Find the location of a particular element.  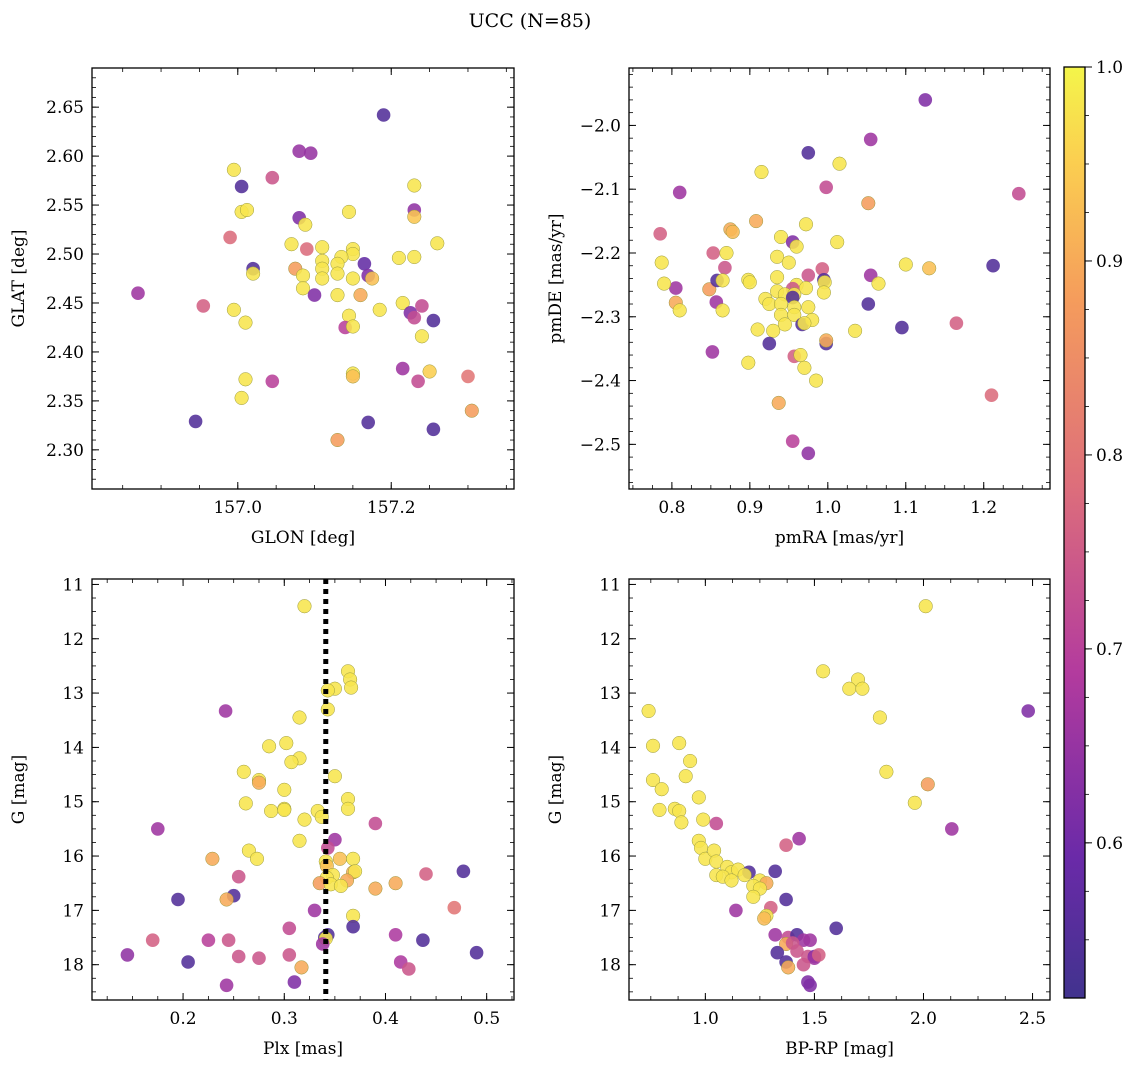

y-tick-label: 17 is located at coordinates (73, 911).